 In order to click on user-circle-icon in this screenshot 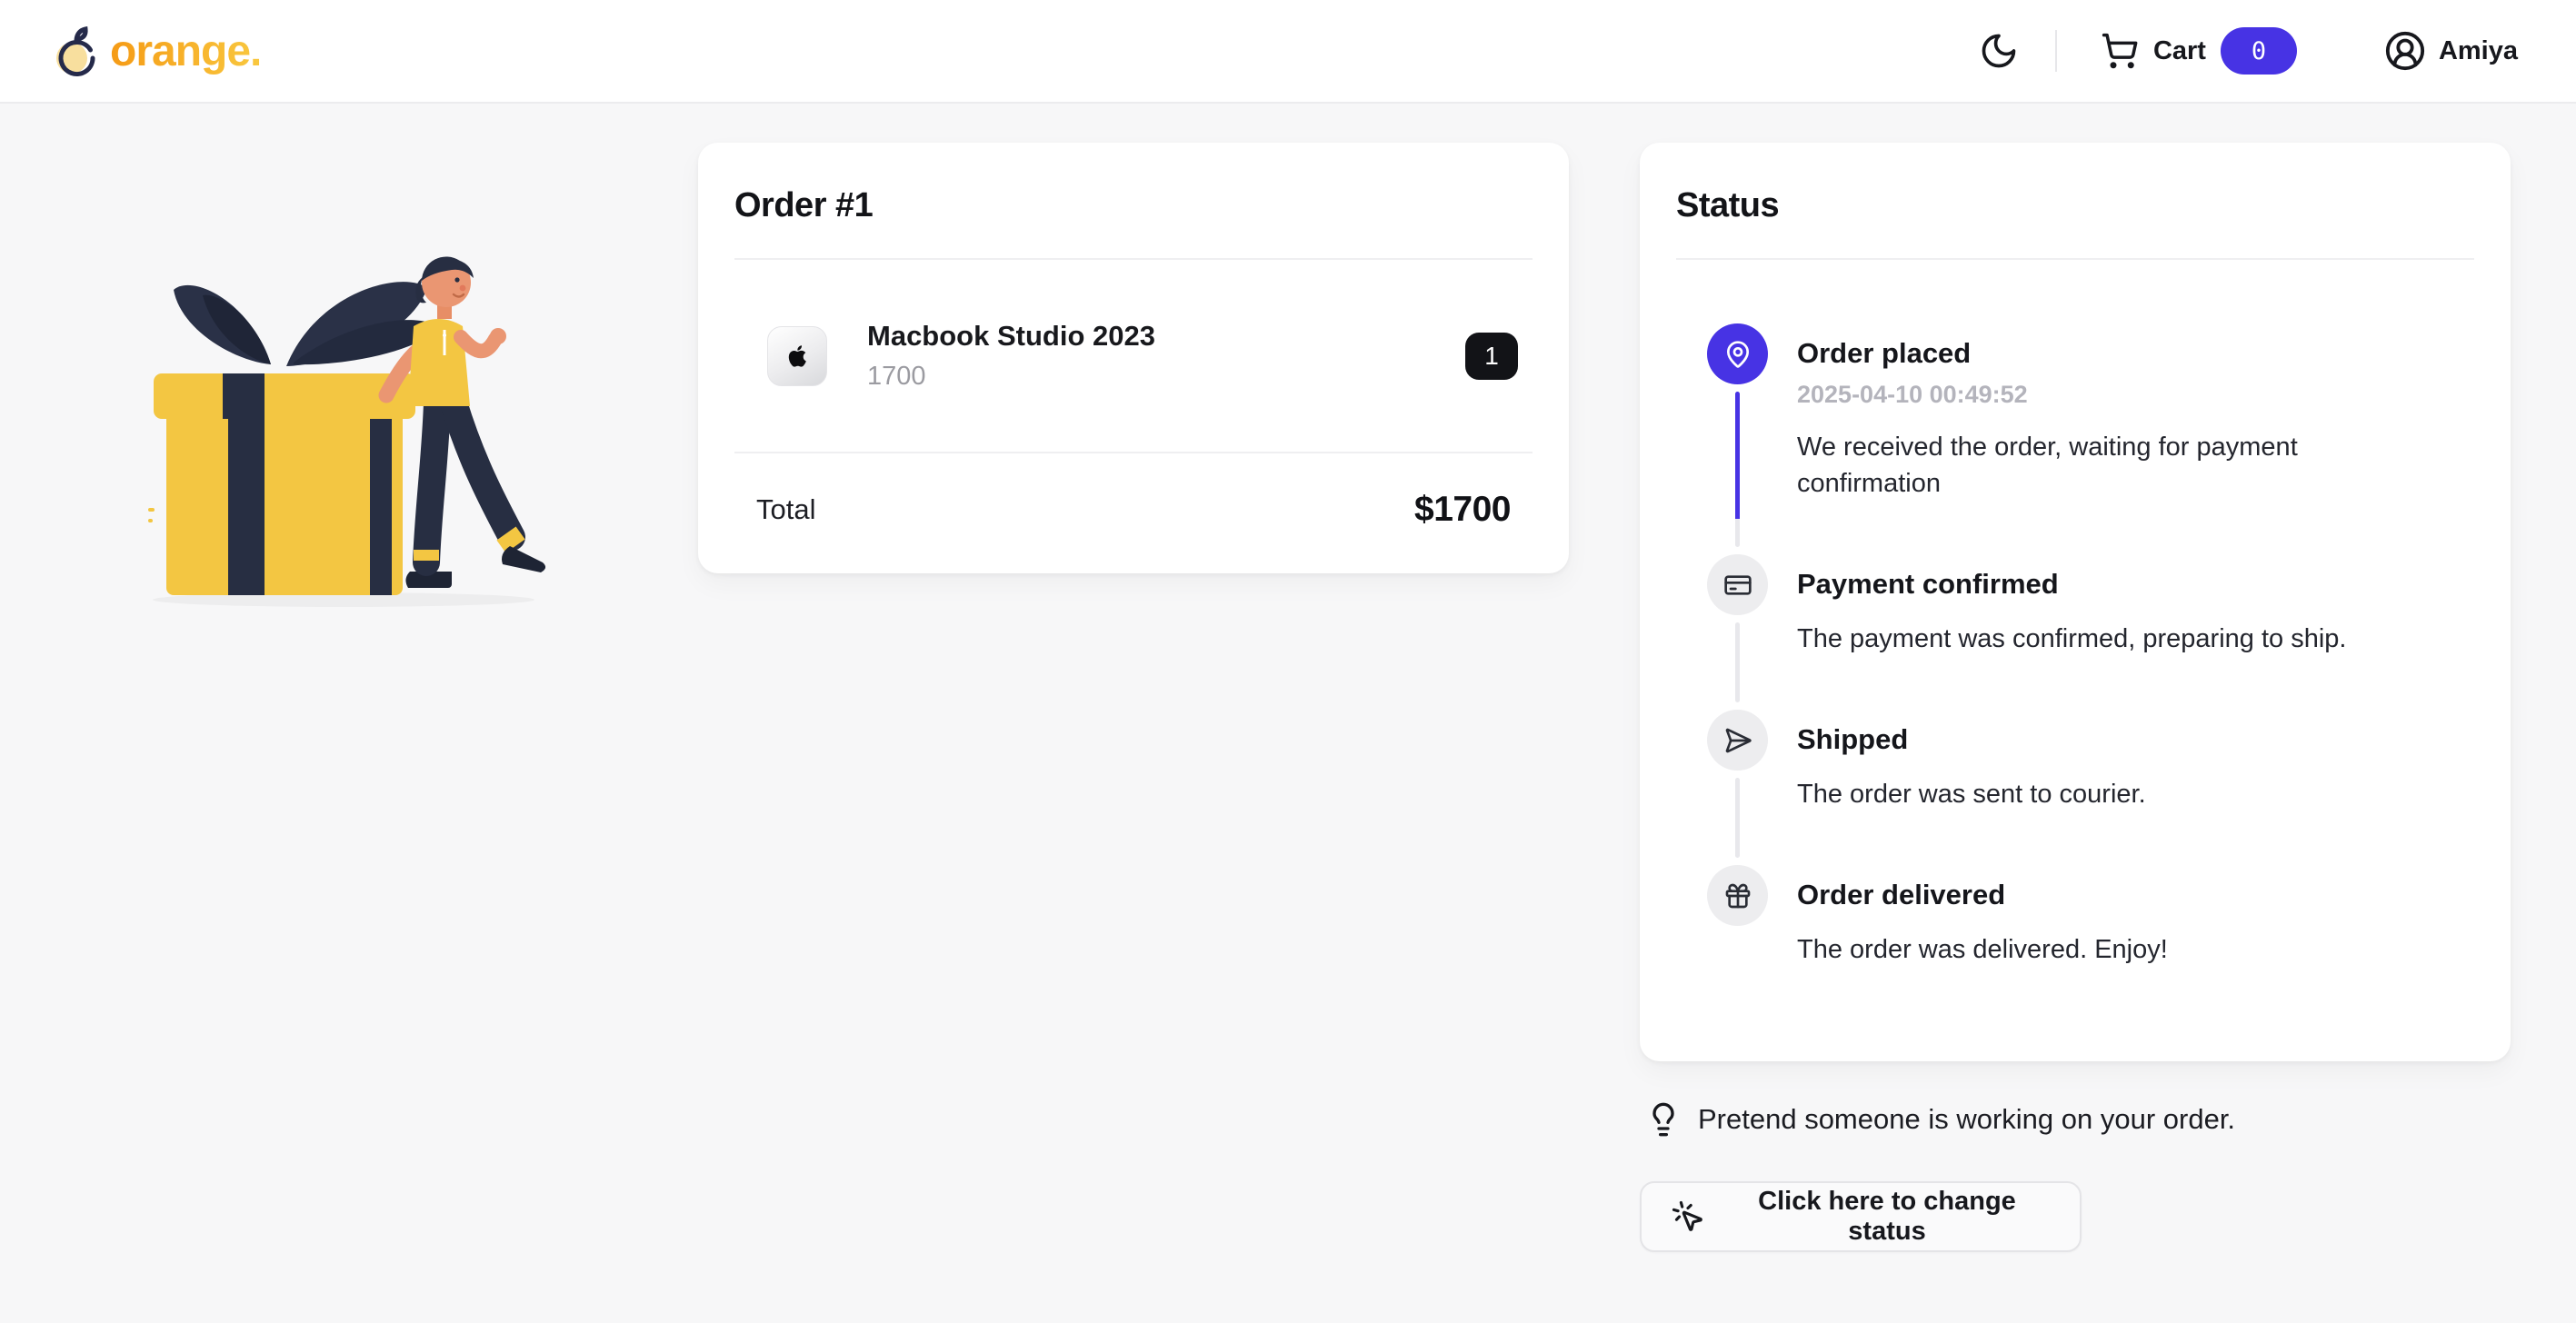, I will do `click(2405, 51)`.